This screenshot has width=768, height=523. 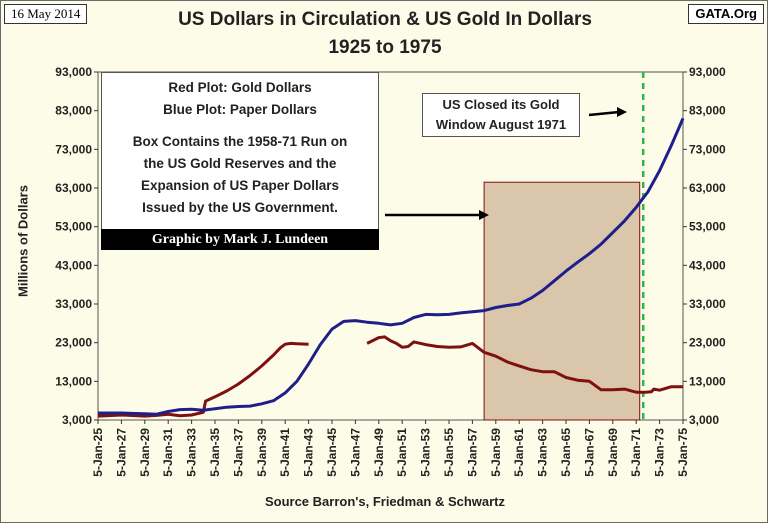 I want to click on x-tick-label: 5-Jan-63, so click(x=543, y=452).